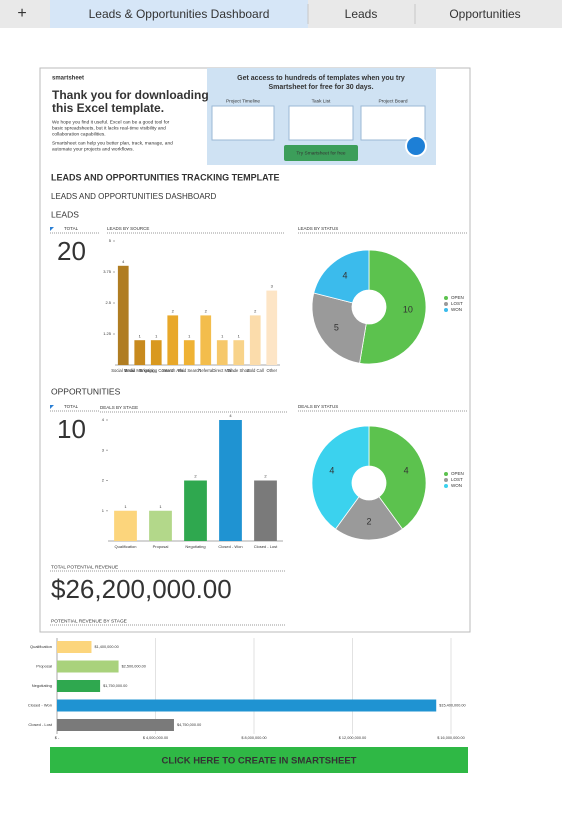  I want to click on cta-button, so click(259, 760).